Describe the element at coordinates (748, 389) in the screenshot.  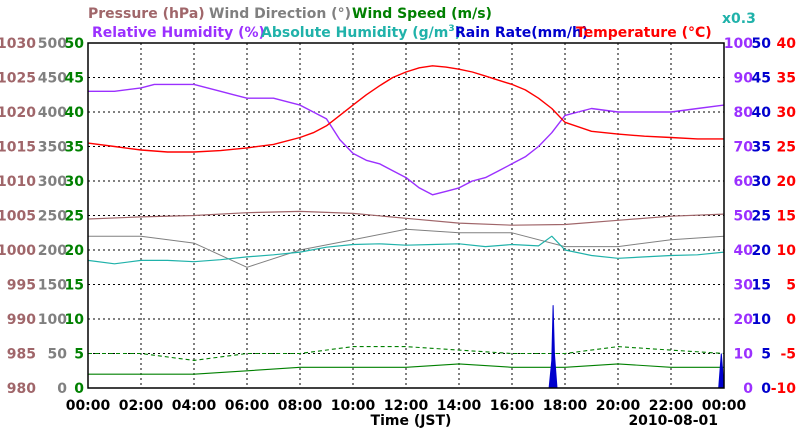
I see `tick-label-relative-humidity: 0` at that location.